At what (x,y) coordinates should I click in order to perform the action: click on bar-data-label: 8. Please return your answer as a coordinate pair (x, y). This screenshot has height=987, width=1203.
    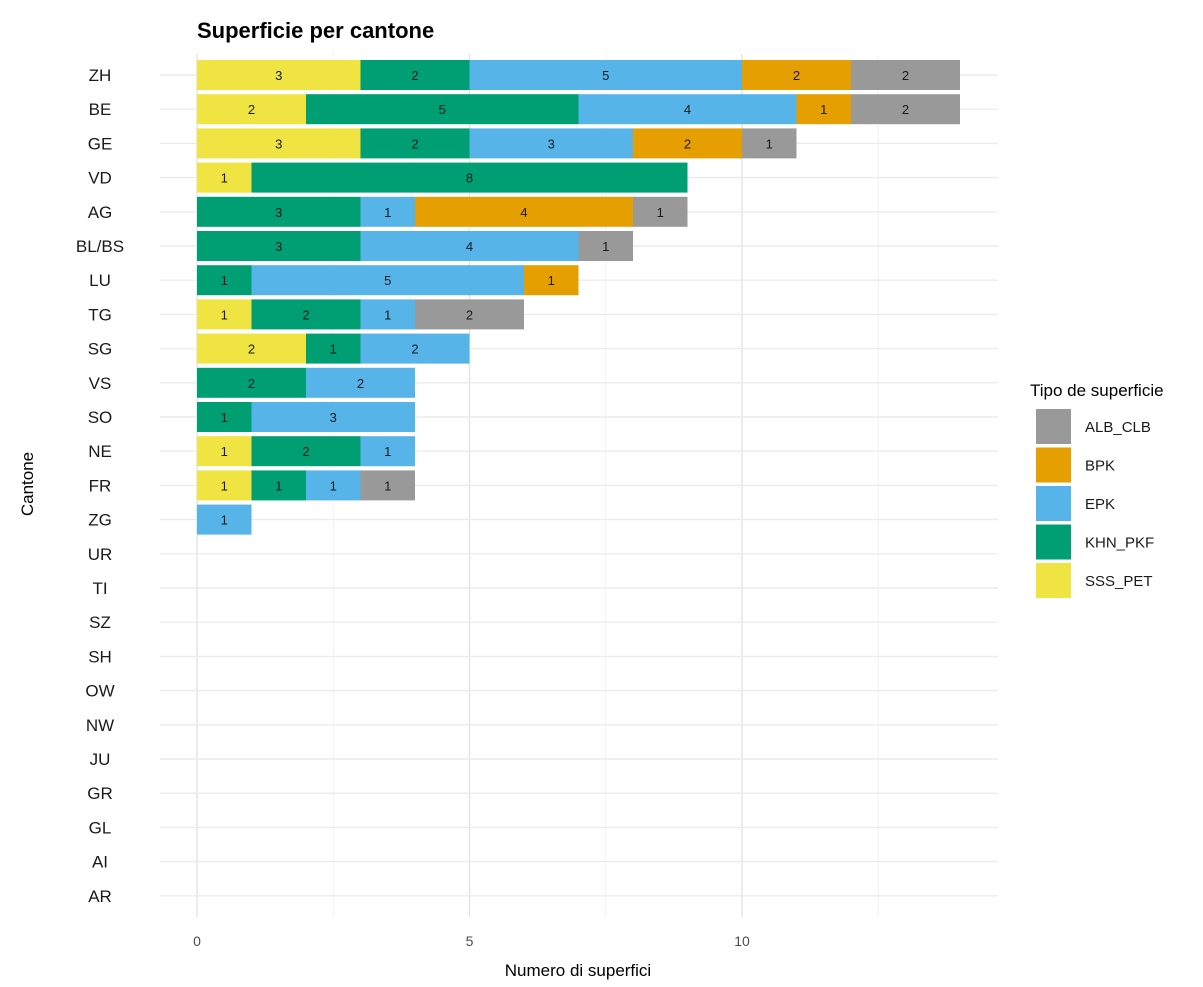
    Looking at the image, I should click on (469, 178).